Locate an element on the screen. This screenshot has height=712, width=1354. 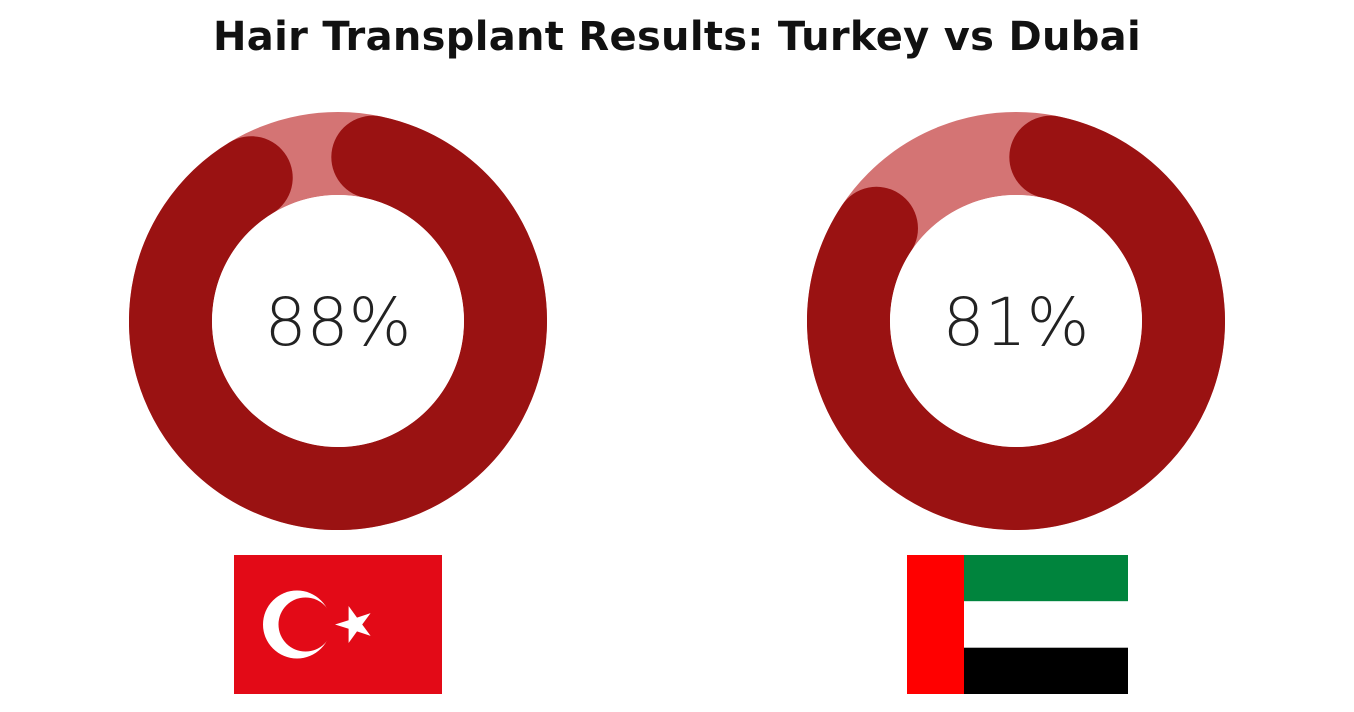
uae-flag-red-band is located at coordinates (935, 624).